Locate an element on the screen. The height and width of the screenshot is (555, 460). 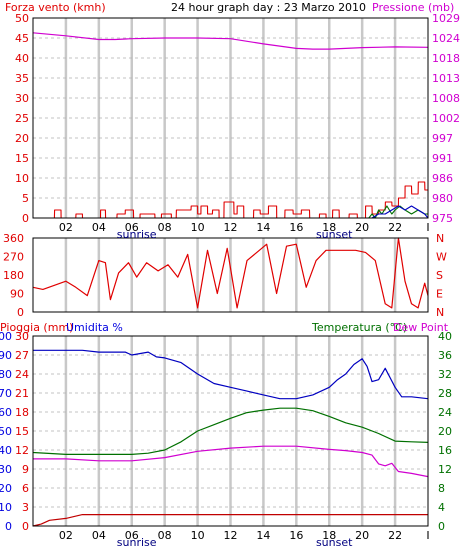
pressure-tick-label: 997 is located at coordinates (442, 138).